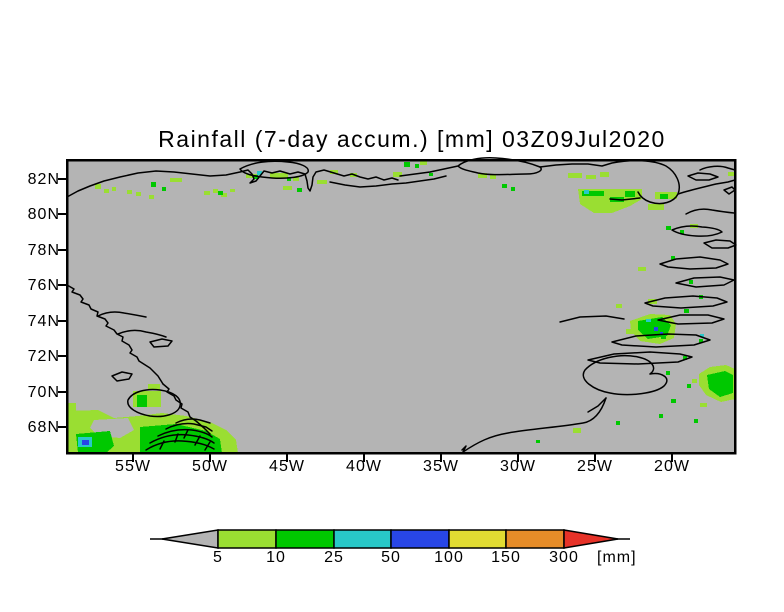 The image size is (784, 612). Describe the element at coordinates (595, 466) in the screenshot. I see `x-tick-label: 25W` at that location.